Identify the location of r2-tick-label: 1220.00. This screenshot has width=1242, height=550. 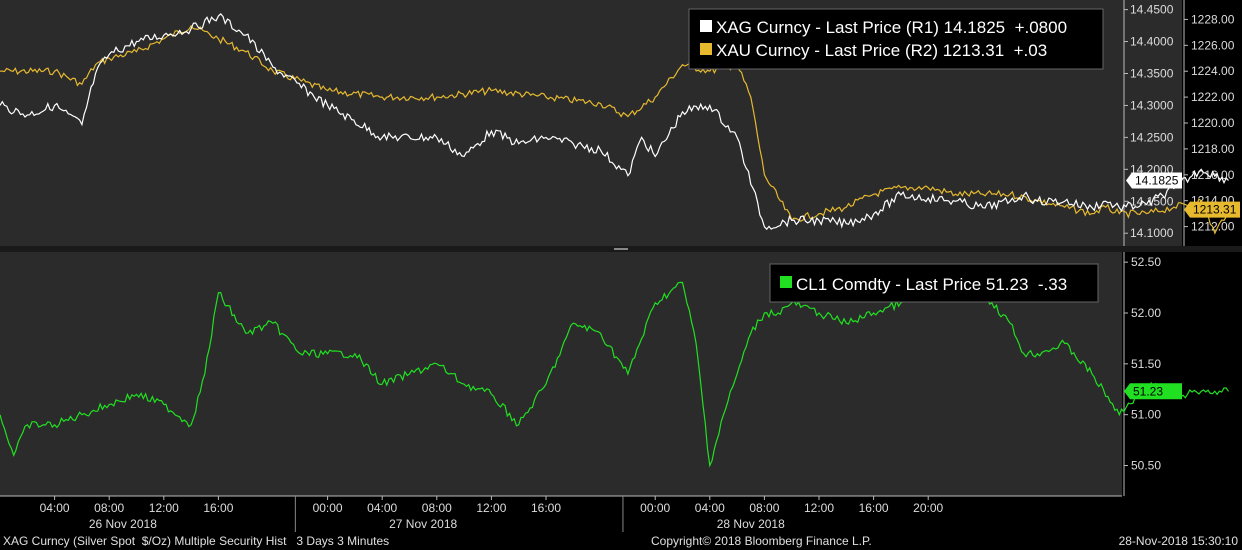
(1213, 123).